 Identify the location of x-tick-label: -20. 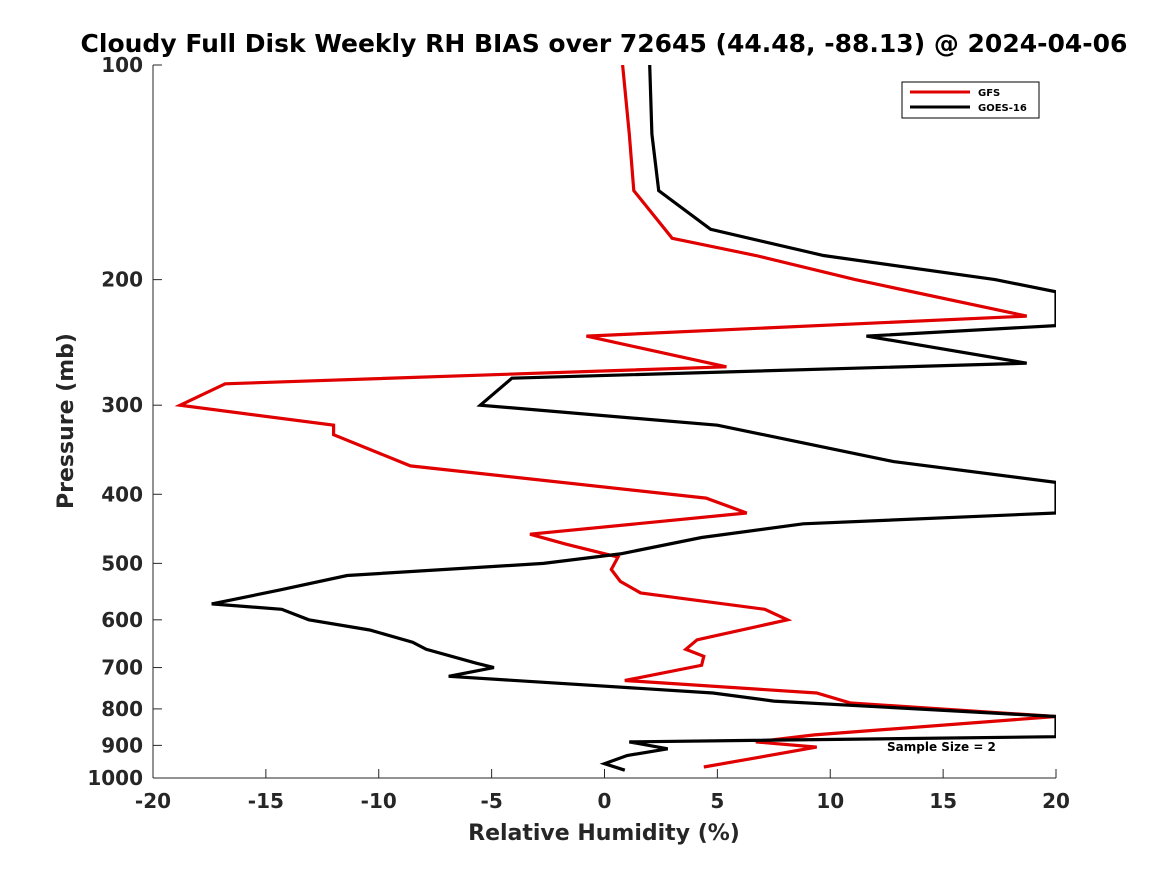
(153, 801).